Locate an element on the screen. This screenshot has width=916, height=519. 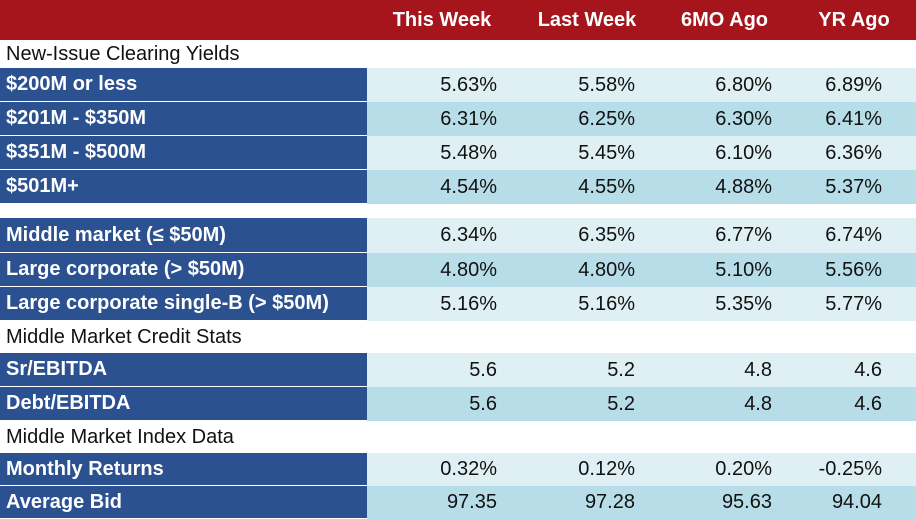
cell-last-week: 5.58% is located at coordinates (606, 84).